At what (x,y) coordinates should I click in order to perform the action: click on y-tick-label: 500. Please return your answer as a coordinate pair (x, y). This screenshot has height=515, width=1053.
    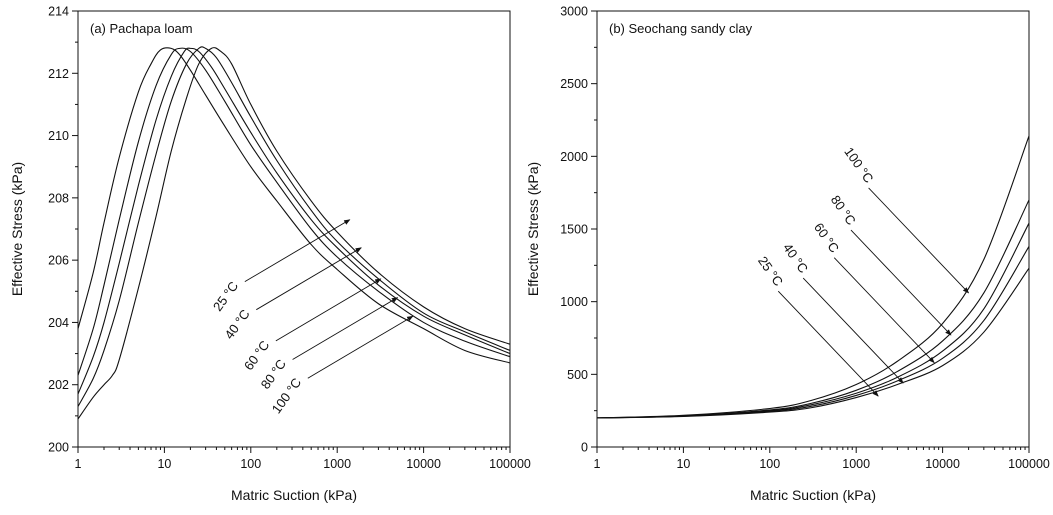
    Looking at the image, I should click on (577, 375).